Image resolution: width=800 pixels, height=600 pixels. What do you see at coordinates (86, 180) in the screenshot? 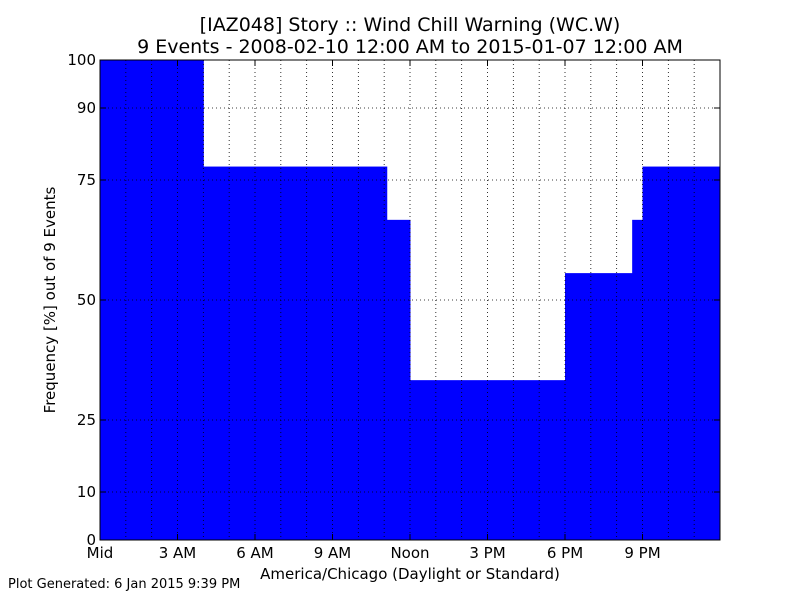
I see `y-tick-label: 75` at bounding box center [86, 180].